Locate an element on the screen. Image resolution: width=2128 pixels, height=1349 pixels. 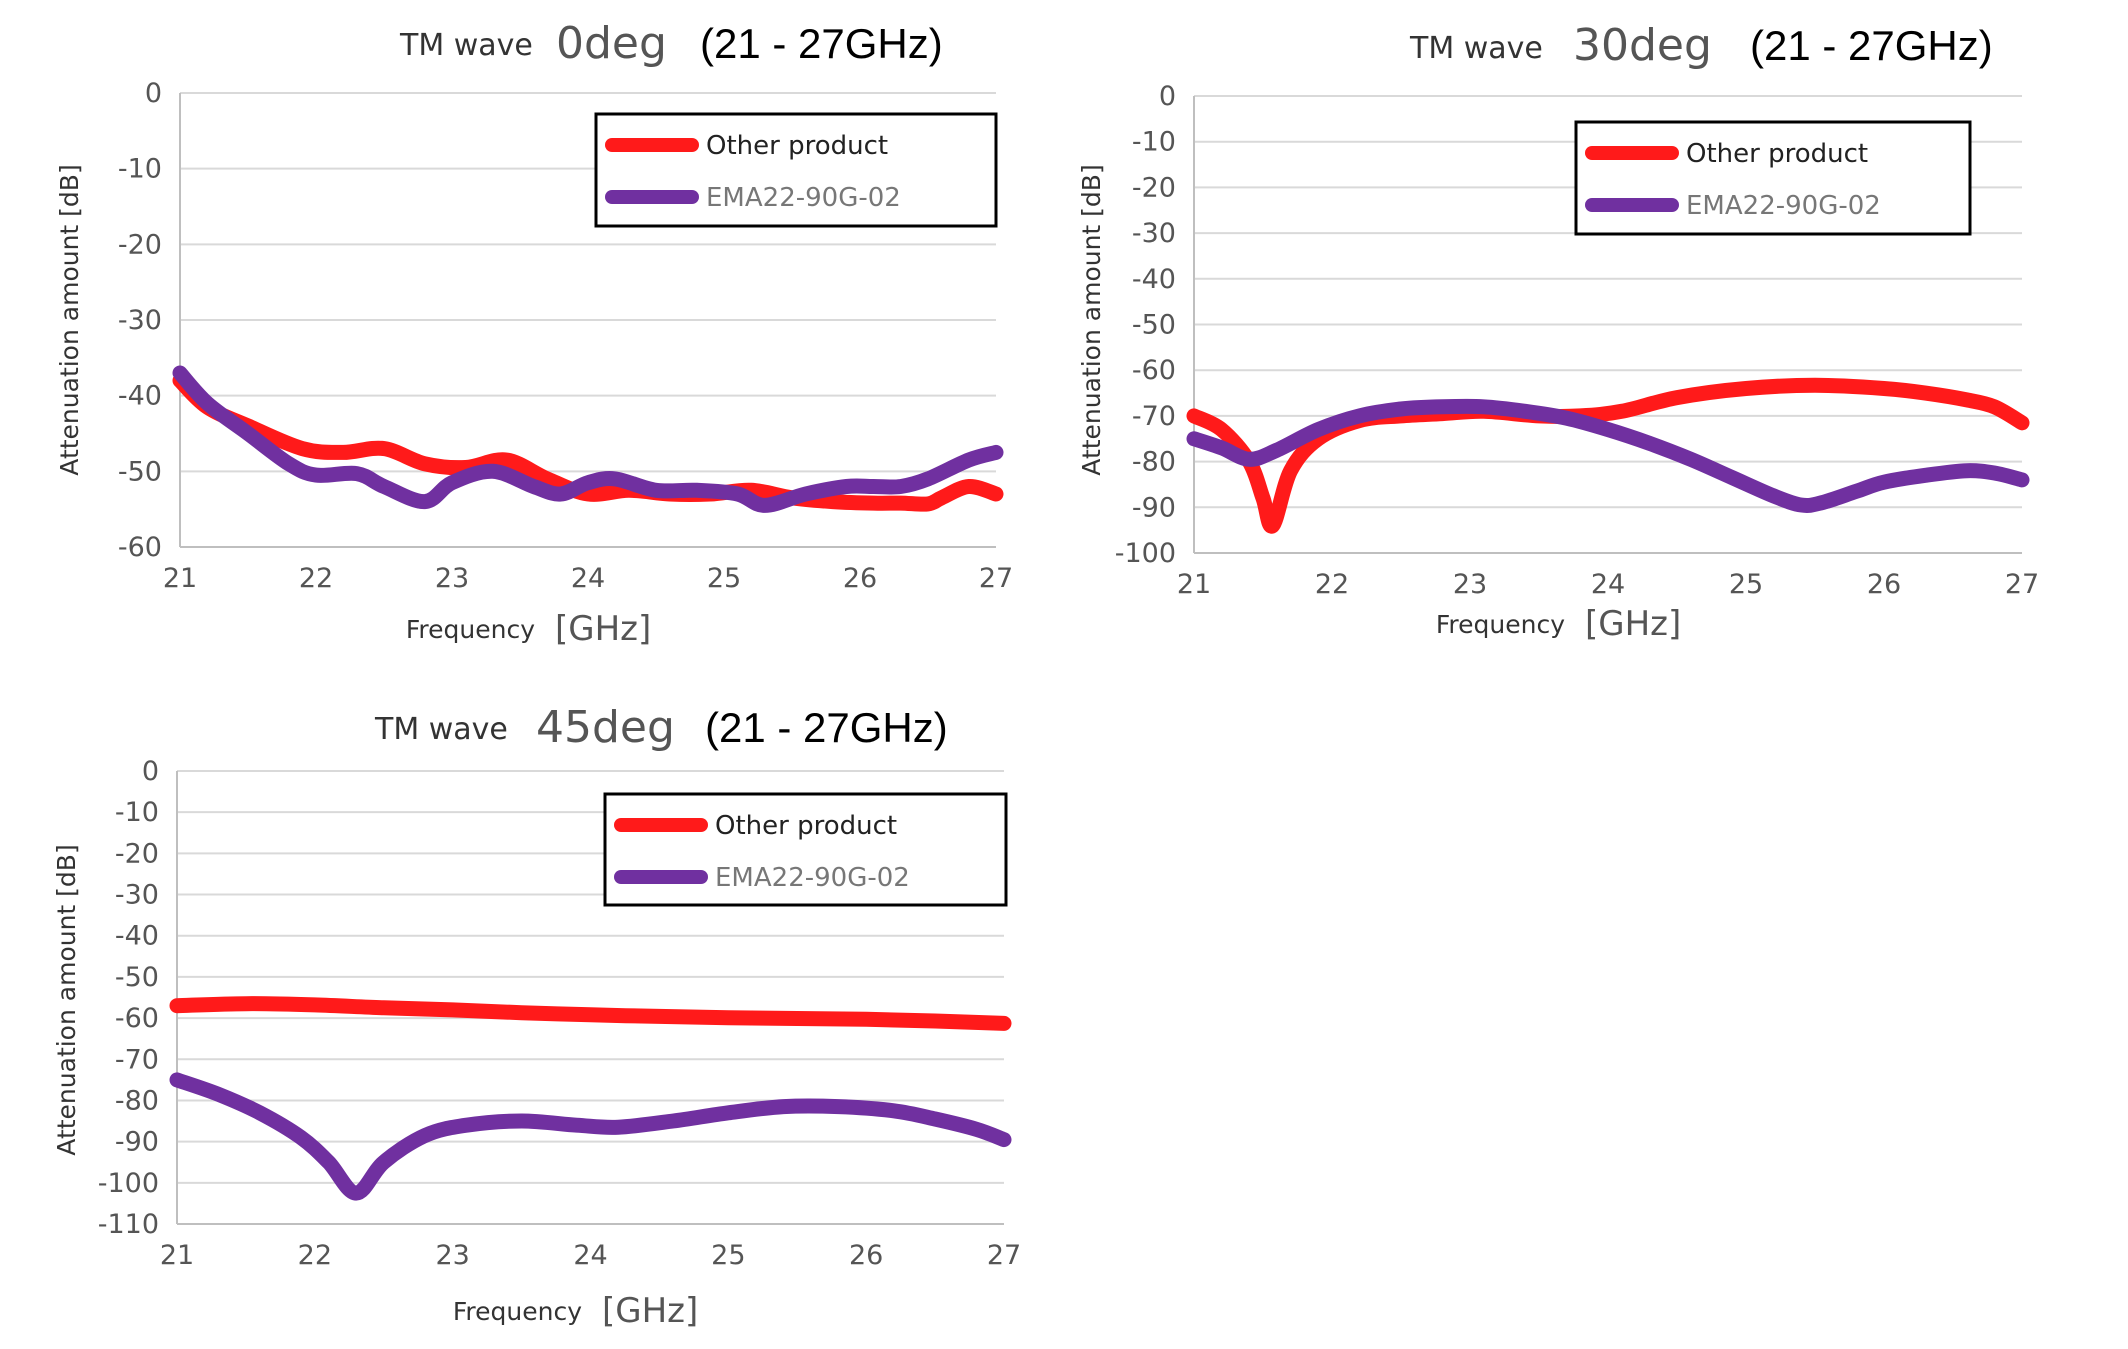
chart-title-angle: 30deg is located at coordinates (1642, 45).